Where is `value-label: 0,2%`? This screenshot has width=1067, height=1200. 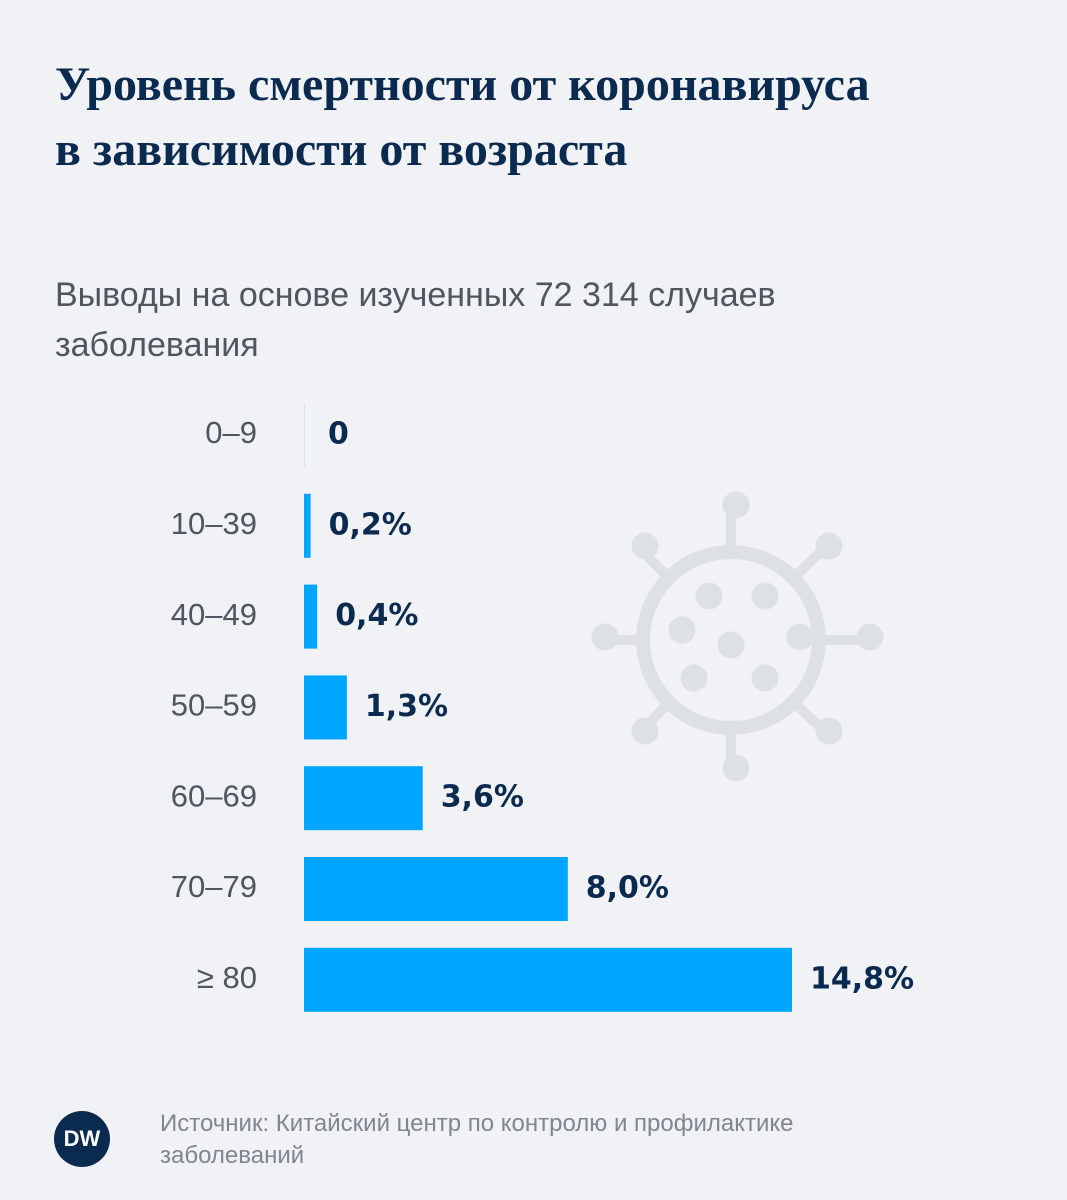
value-label: 0,2% is located at coordinates (370, 524).